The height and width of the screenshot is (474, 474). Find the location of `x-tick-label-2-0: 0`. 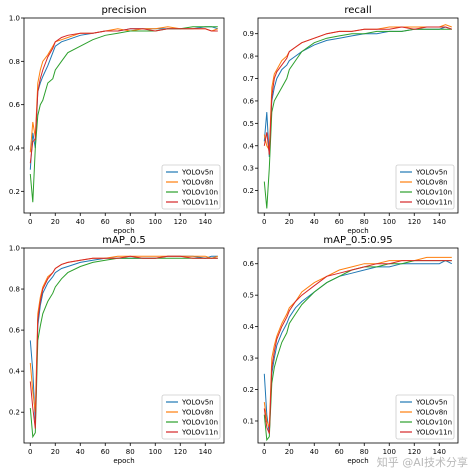

x-tick-label-2-0: 0 is located at coordinates (30, 452).